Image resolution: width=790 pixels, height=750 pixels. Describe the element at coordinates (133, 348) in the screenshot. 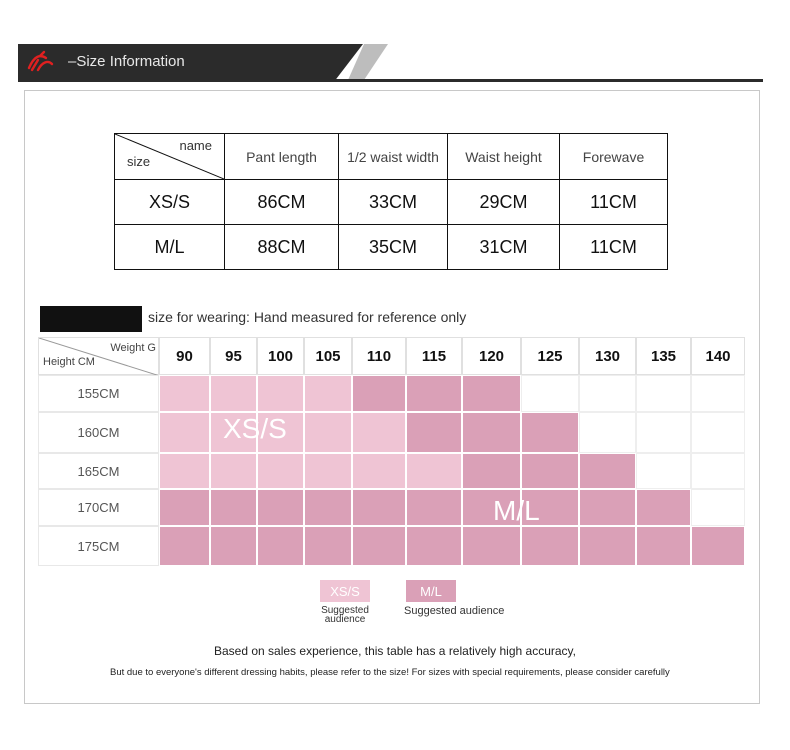

I see `weight-axis-label: Weight G` at that location.